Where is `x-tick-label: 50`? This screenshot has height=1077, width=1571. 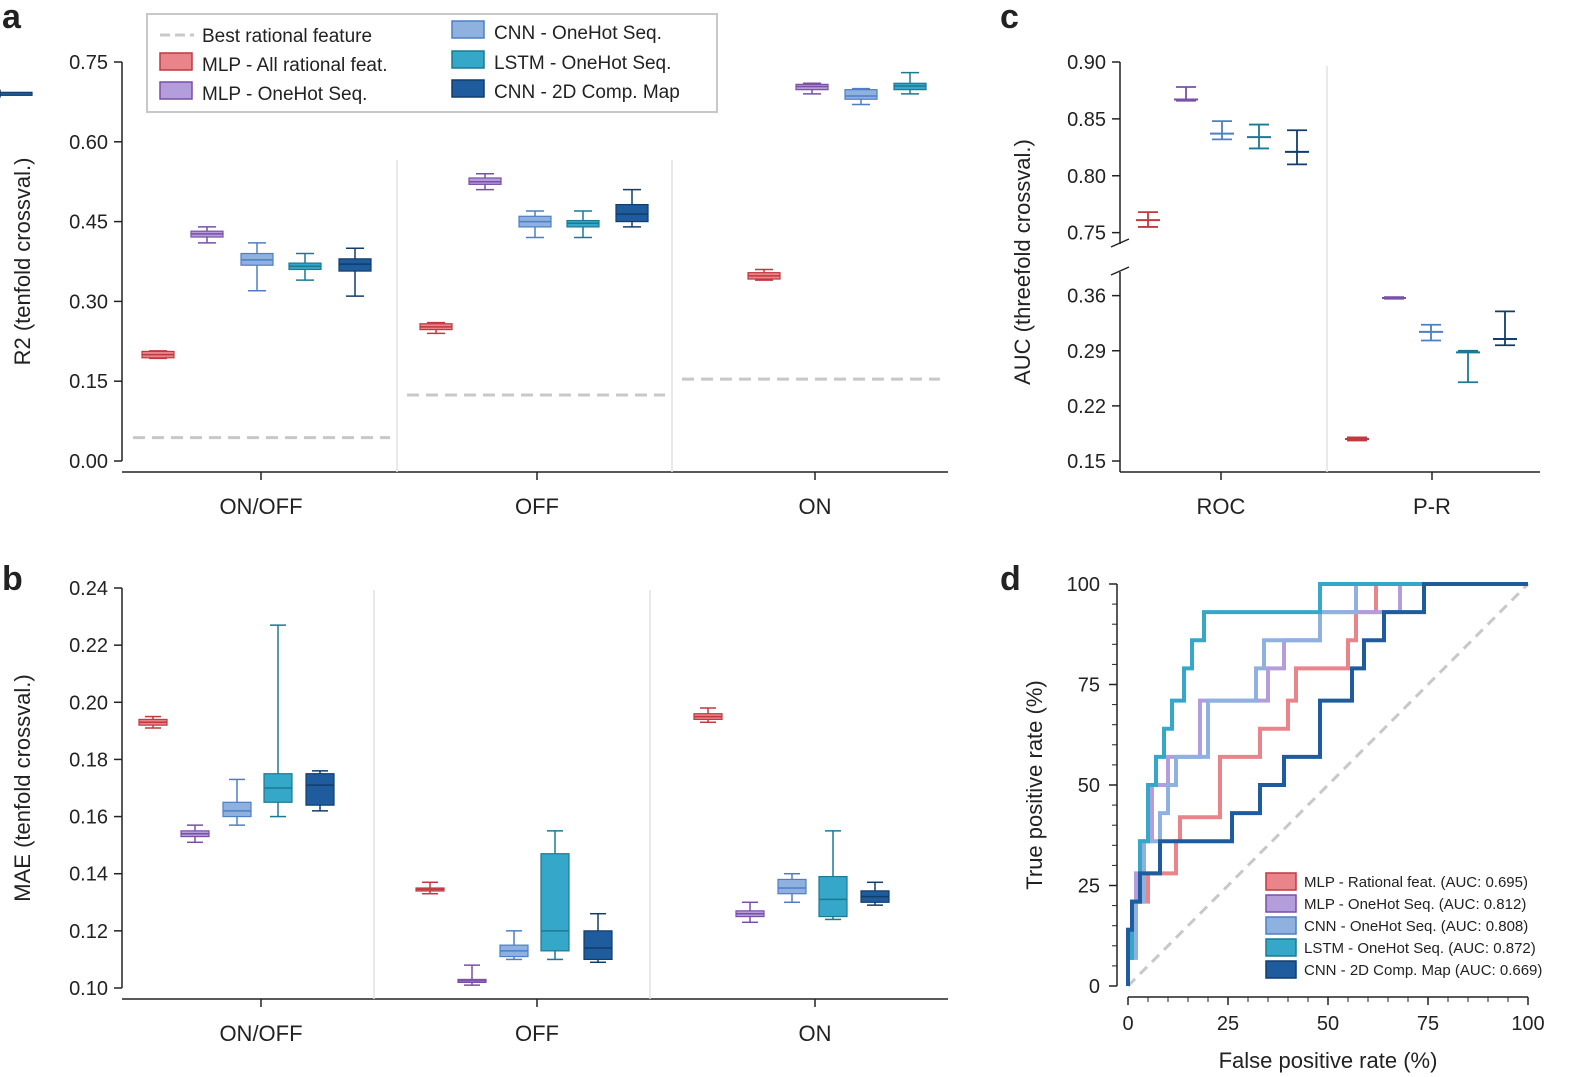 x-tick-label: 50 is located at coordinates (1328, 1024).